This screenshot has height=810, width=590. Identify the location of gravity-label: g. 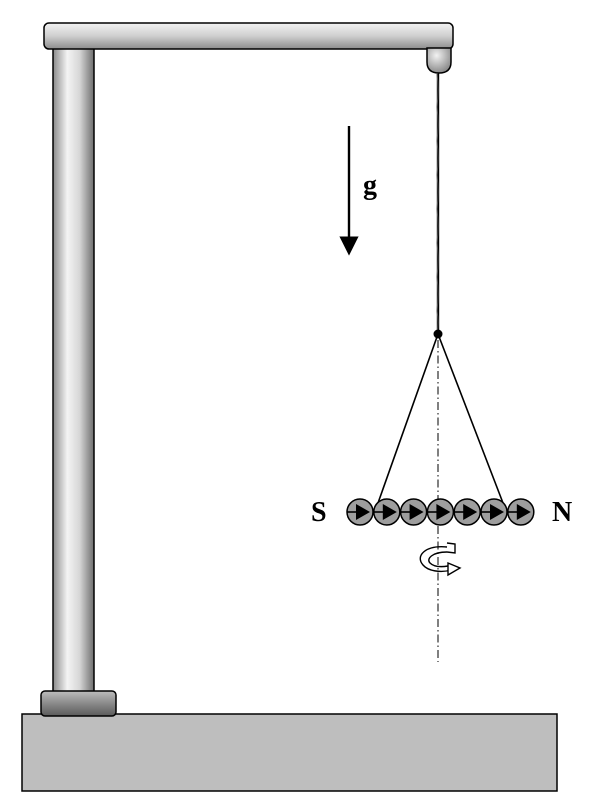
(370, 185).